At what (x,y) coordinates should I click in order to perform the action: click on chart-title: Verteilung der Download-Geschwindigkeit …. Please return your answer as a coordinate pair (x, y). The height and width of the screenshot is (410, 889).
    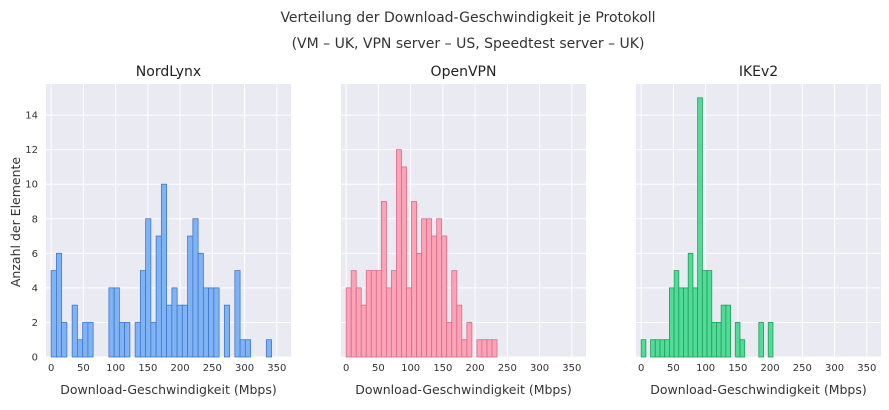
    Looking at the image, I should click on (467, 18).